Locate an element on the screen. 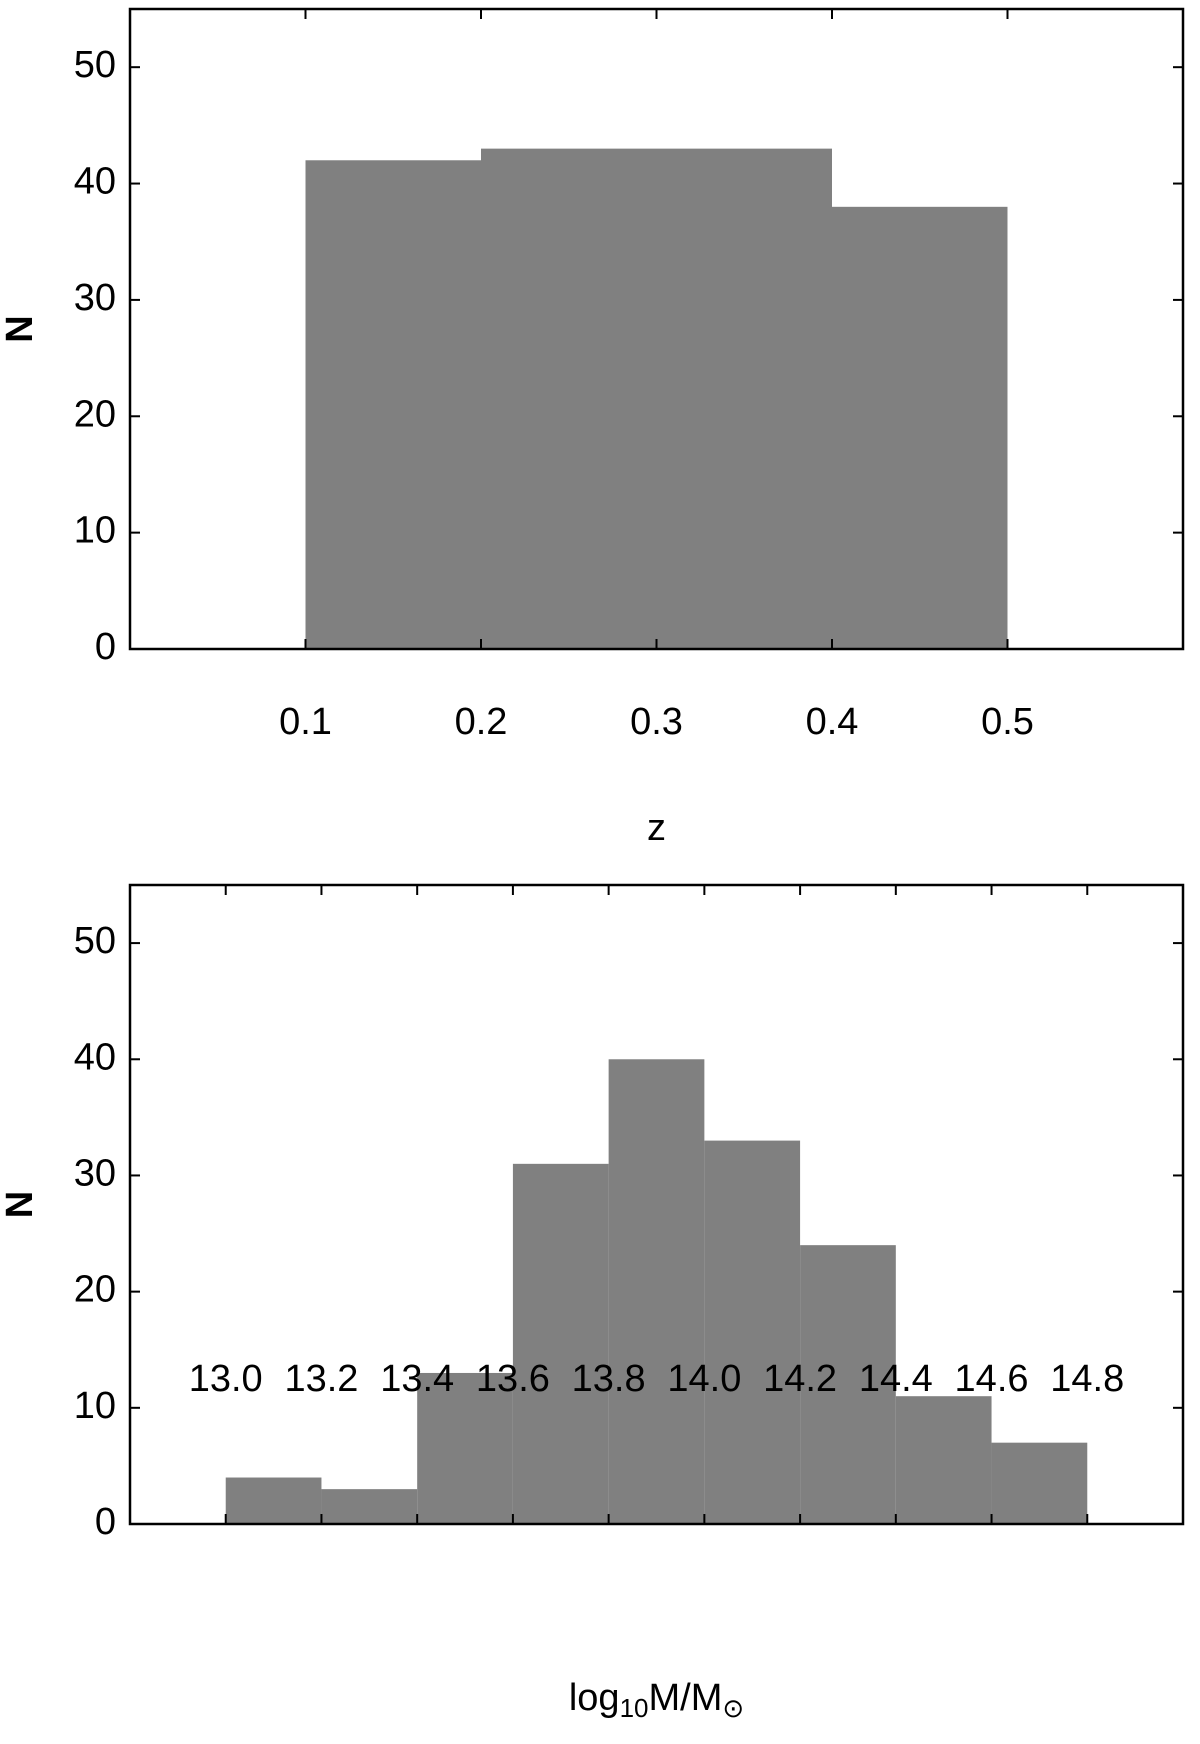  x-tick-label: 14.8 is located at coordinates (1087, 1379).